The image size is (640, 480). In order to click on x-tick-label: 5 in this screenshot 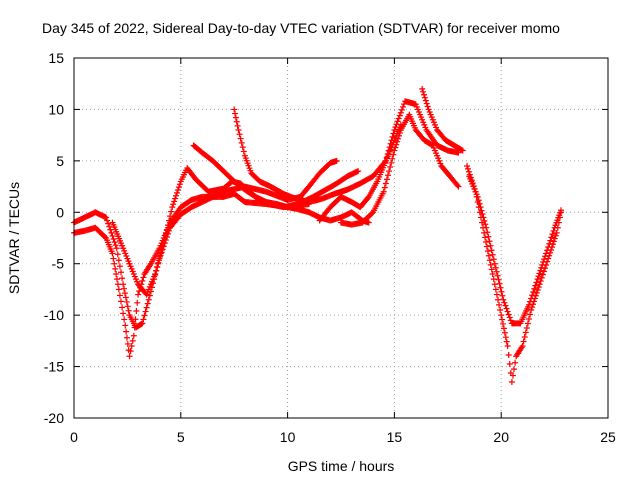, I will do `click(181, 437)`.